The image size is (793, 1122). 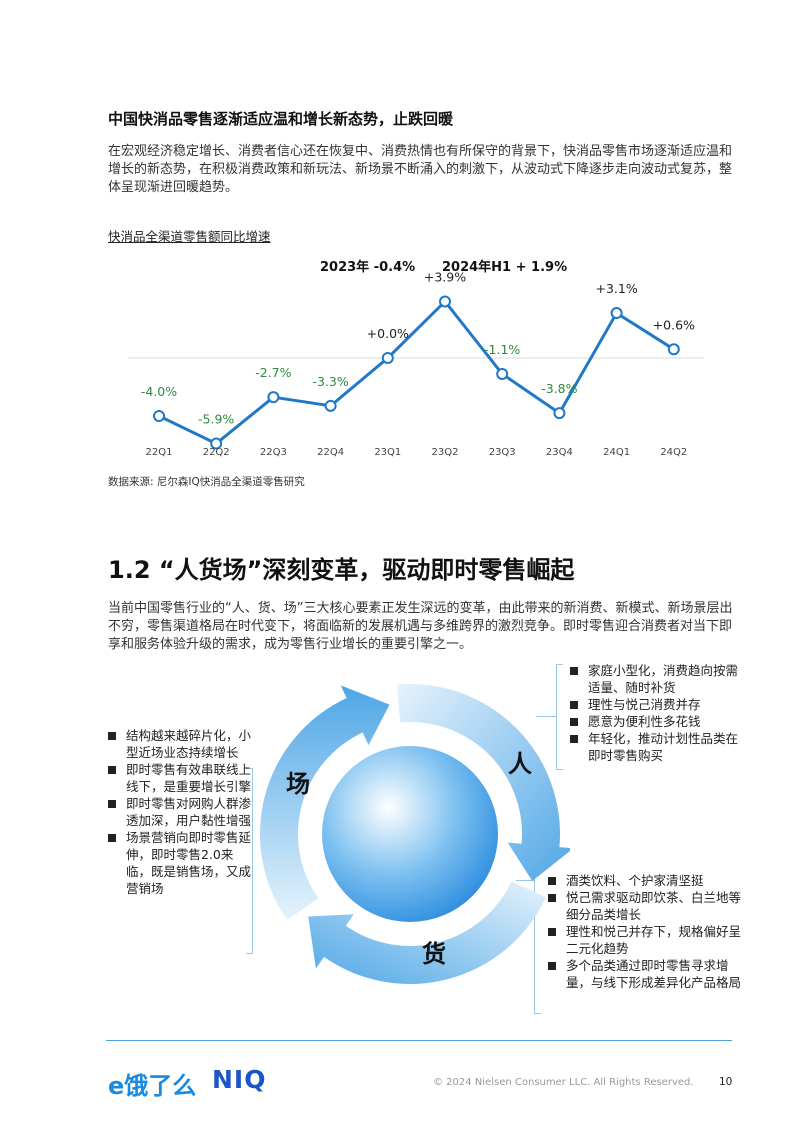 I want to click on data-label: -3.8%, so click(x=559, y=388).